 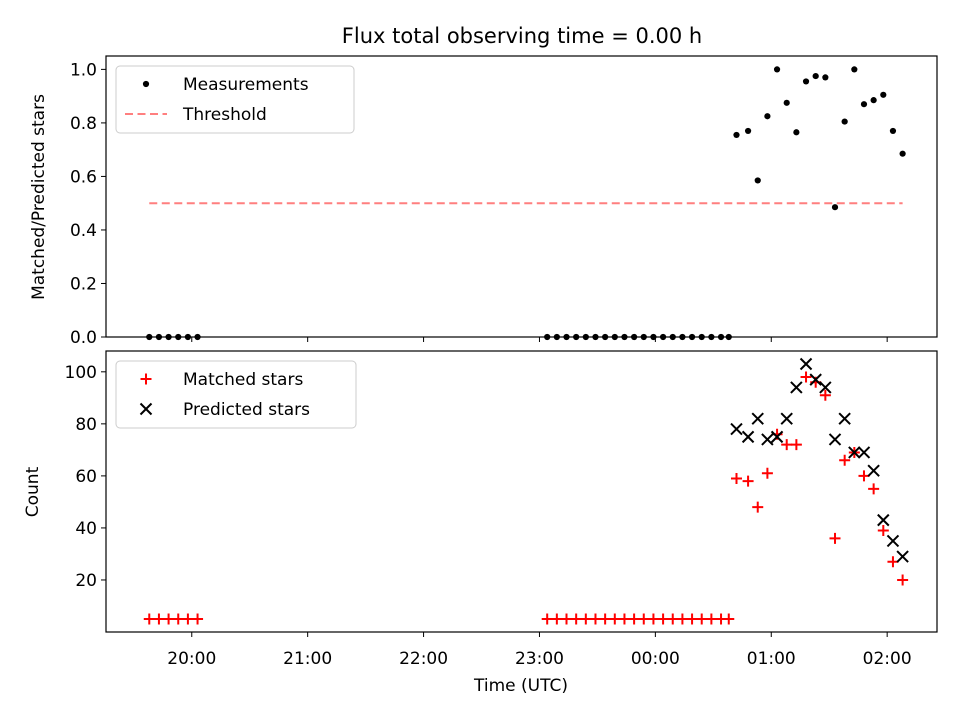 I want to click on y-tick-label: 0.0, so click(x=83, y=338).